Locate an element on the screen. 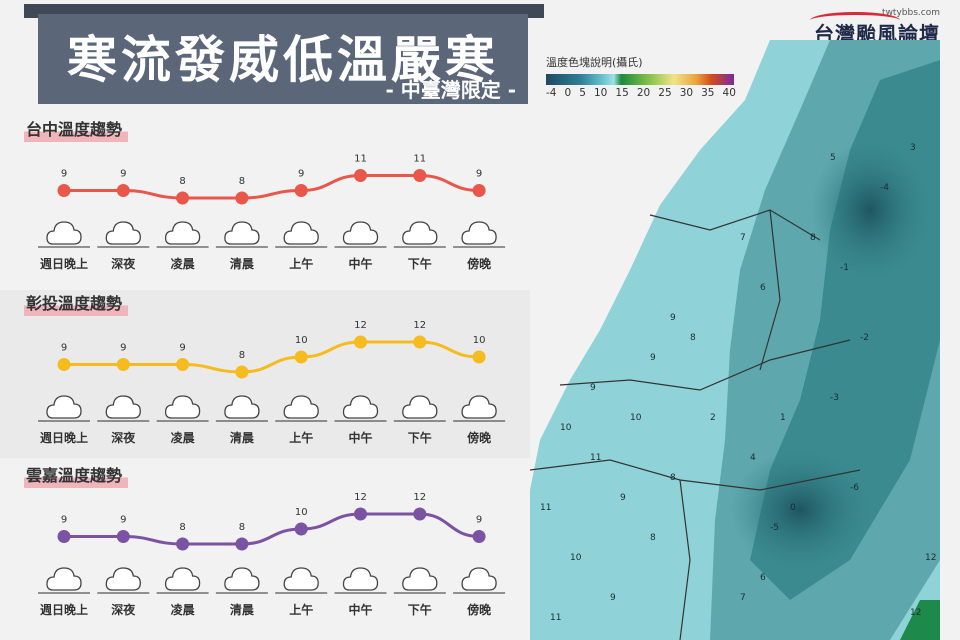 This screenshot has width=960, height=640. chart-title-changtou: 彰投溫度趨勢 is located at coordinates (76, 303).